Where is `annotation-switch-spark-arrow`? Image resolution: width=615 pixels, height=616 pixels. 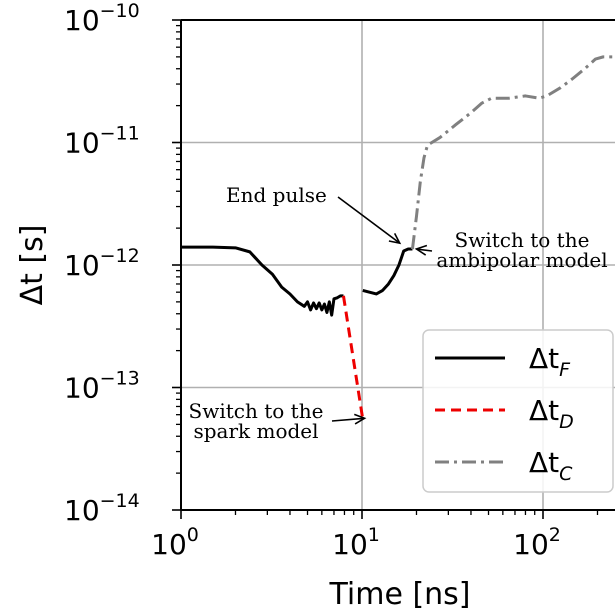 annotation-switch-spark-arrow is located at coordinates (348, 419).